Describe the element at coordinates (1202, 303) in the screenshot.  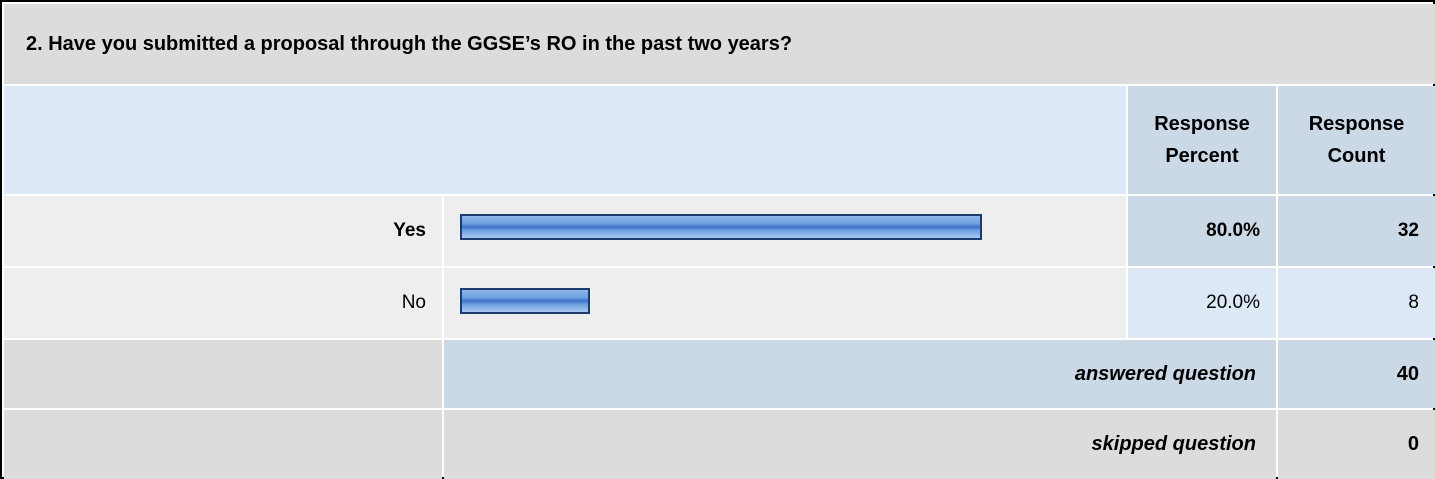
I see `answer-percent-no: 20.0%` at that location.